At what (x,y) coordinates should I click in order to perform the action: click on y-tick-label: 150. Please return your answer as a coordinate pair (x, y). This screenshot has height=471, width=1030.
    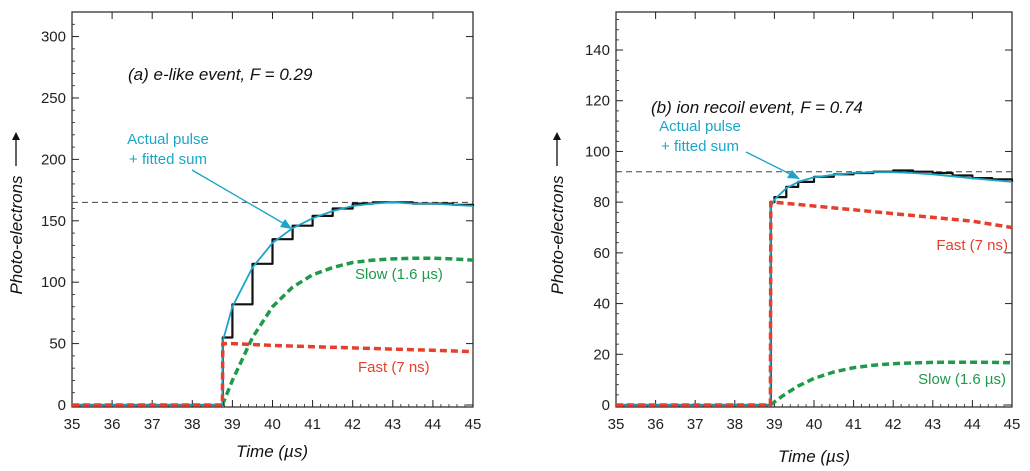
    Looking at the image, I should click on (53, 221).